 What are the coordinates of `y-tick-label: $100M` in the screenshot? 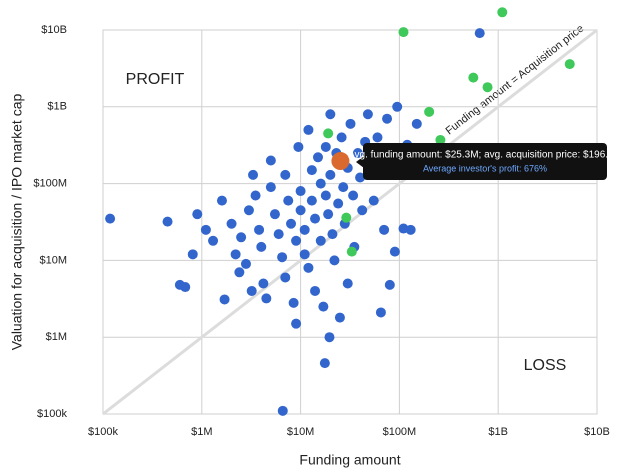 It's located at (50, 184).